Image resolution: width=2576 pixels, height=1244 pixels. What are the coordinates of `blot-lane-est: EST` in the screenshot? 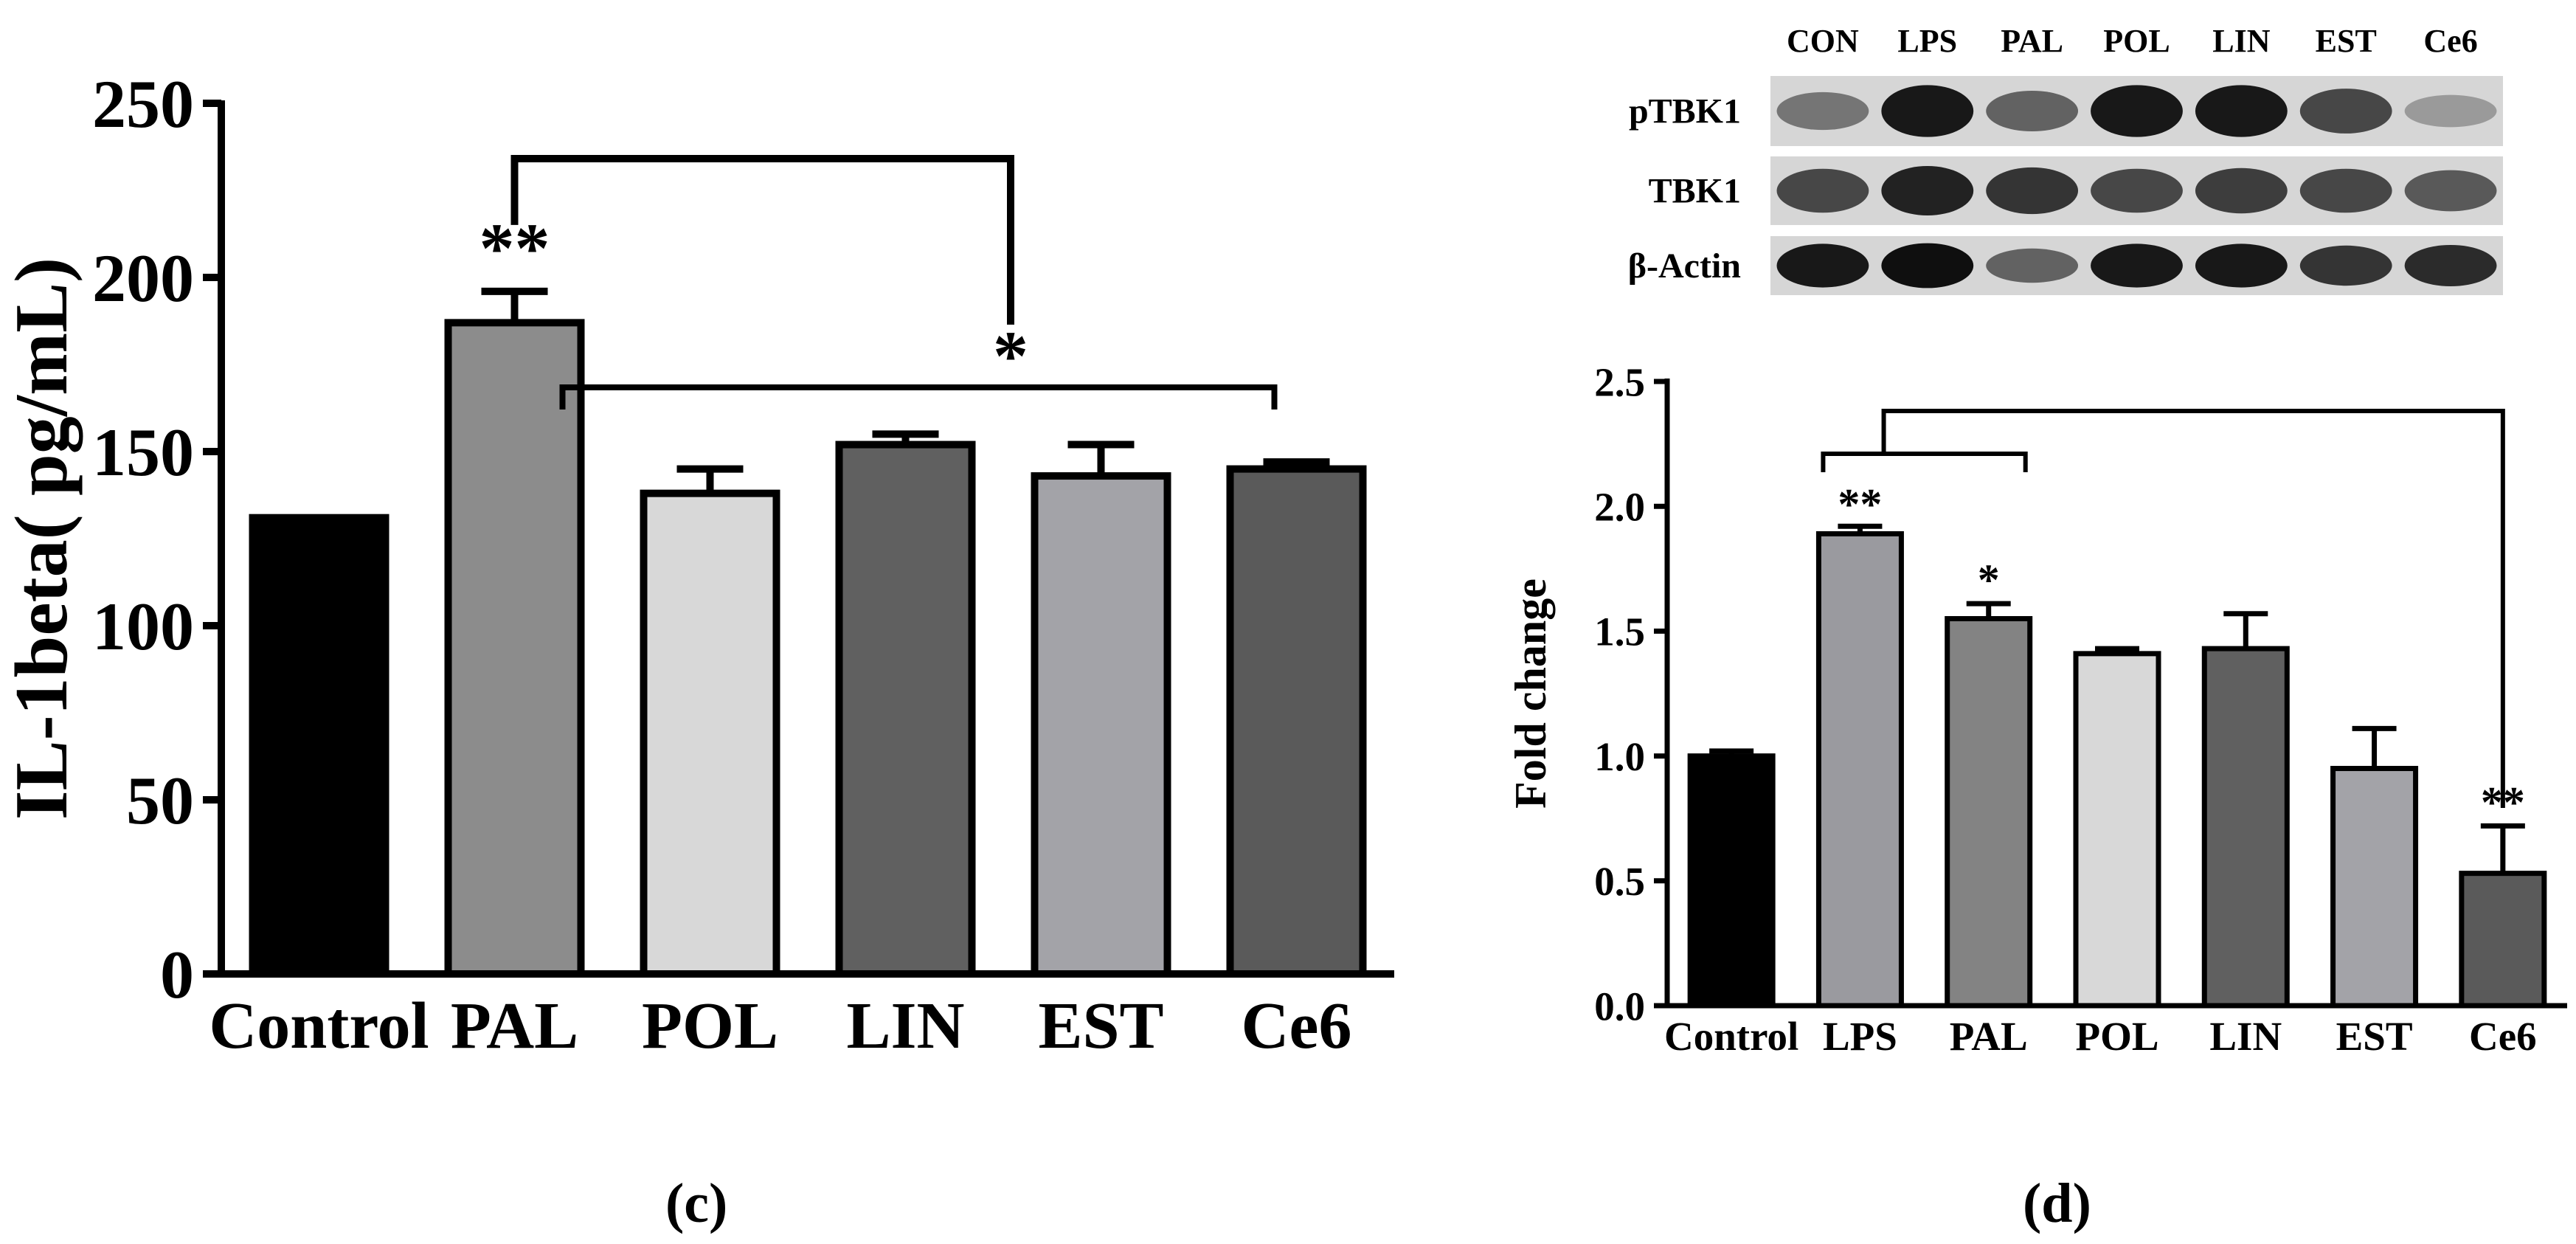 It's located at (2347, 41).